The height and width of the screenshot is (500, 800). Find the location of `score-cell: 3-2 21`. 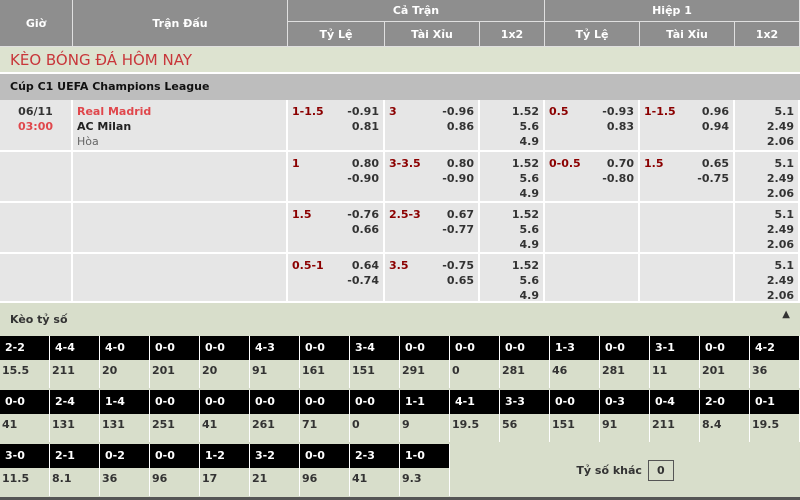

score-cell: 3-2 21 is located at coordinates (275, 470).